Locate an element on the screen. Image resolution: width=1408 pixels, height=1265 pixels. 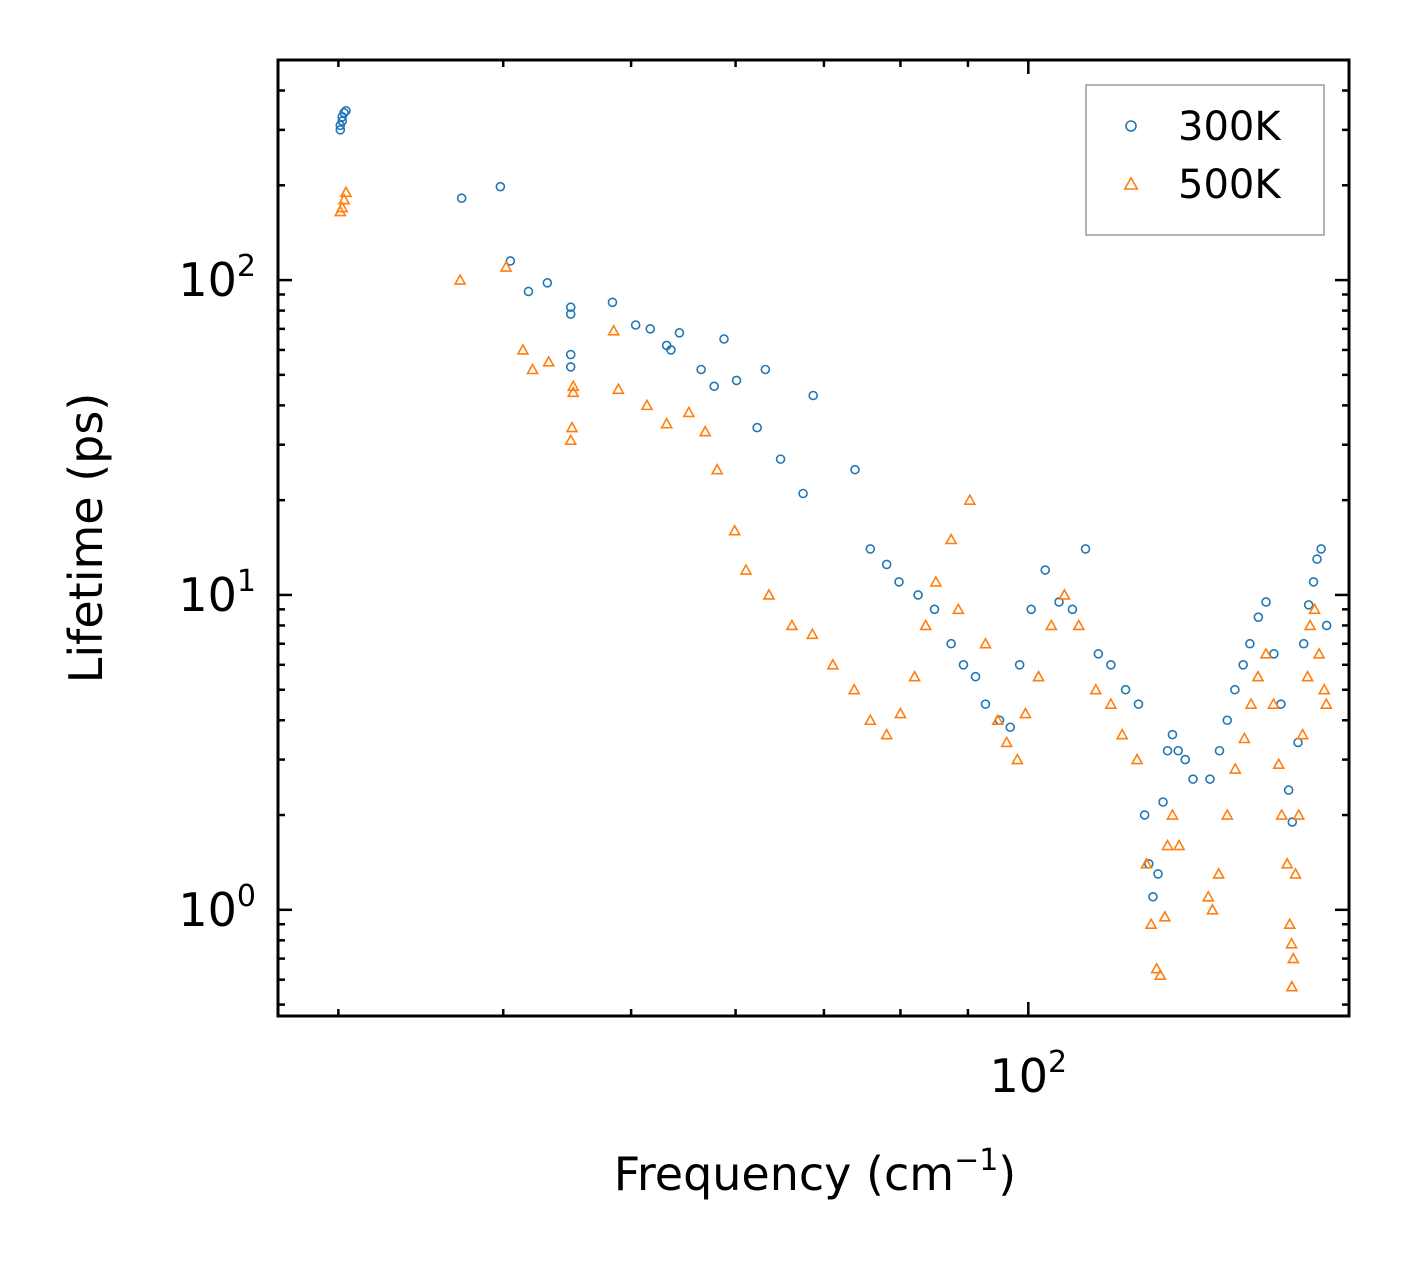
legend-marker-300K is located at coordinates (1131, 126).